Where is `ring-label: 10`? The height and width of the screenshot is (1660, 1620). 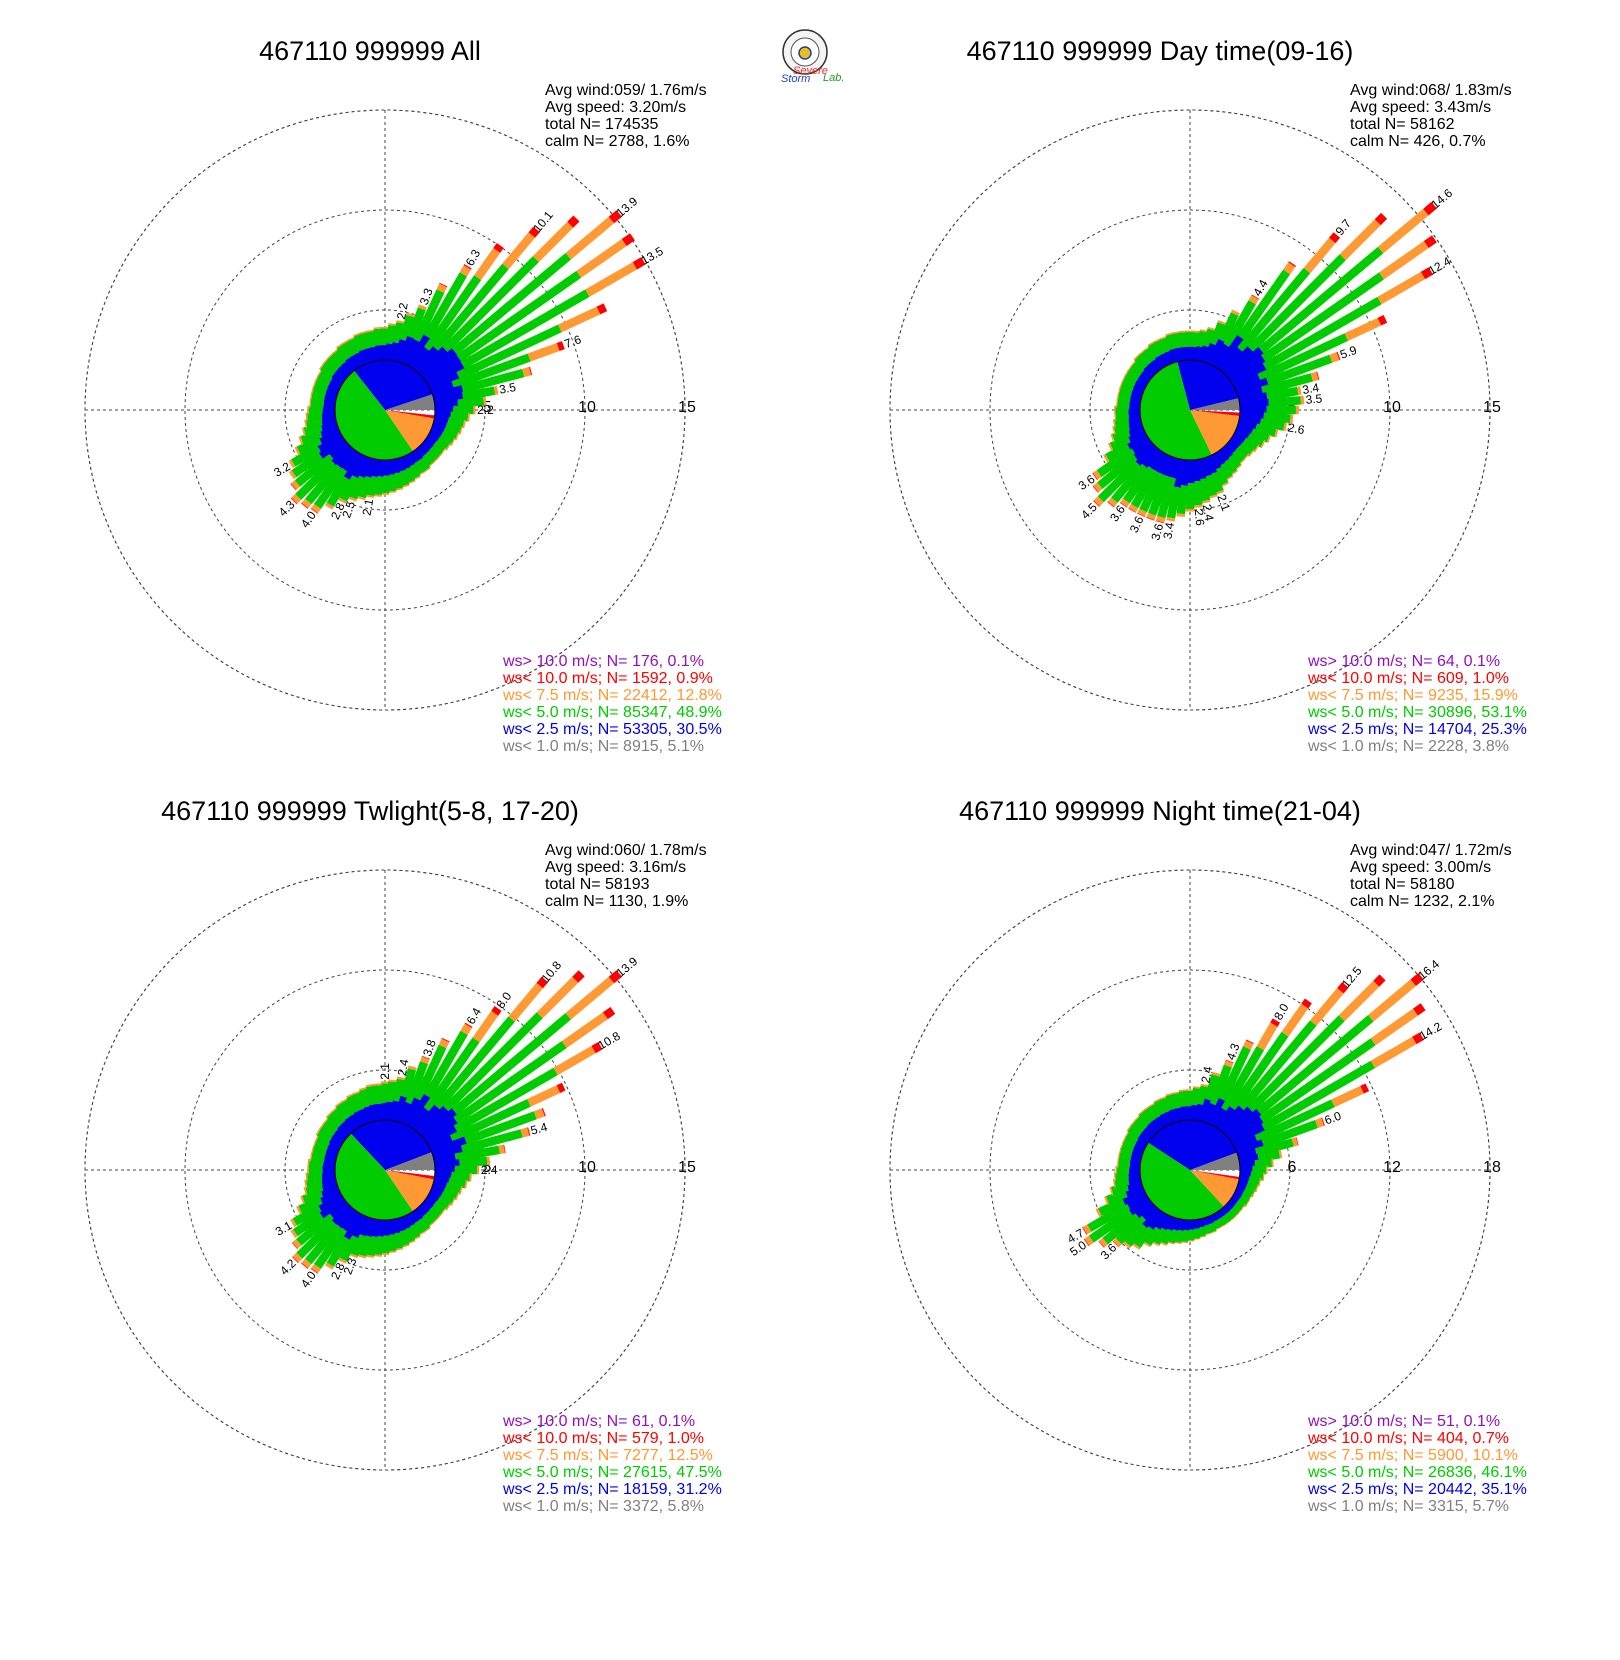 ring-label: 10 is located at coordinates (587, 407).